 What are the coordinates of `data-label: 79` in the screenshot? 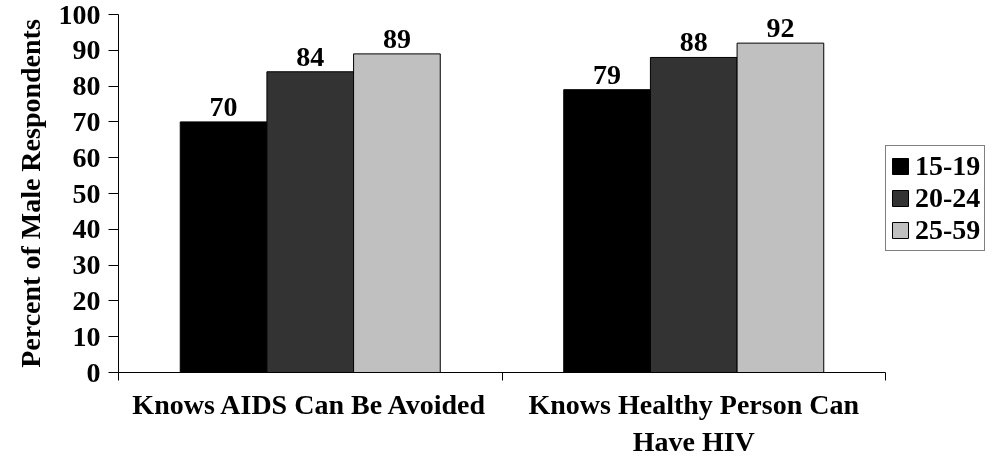 It's located at (607, 74).